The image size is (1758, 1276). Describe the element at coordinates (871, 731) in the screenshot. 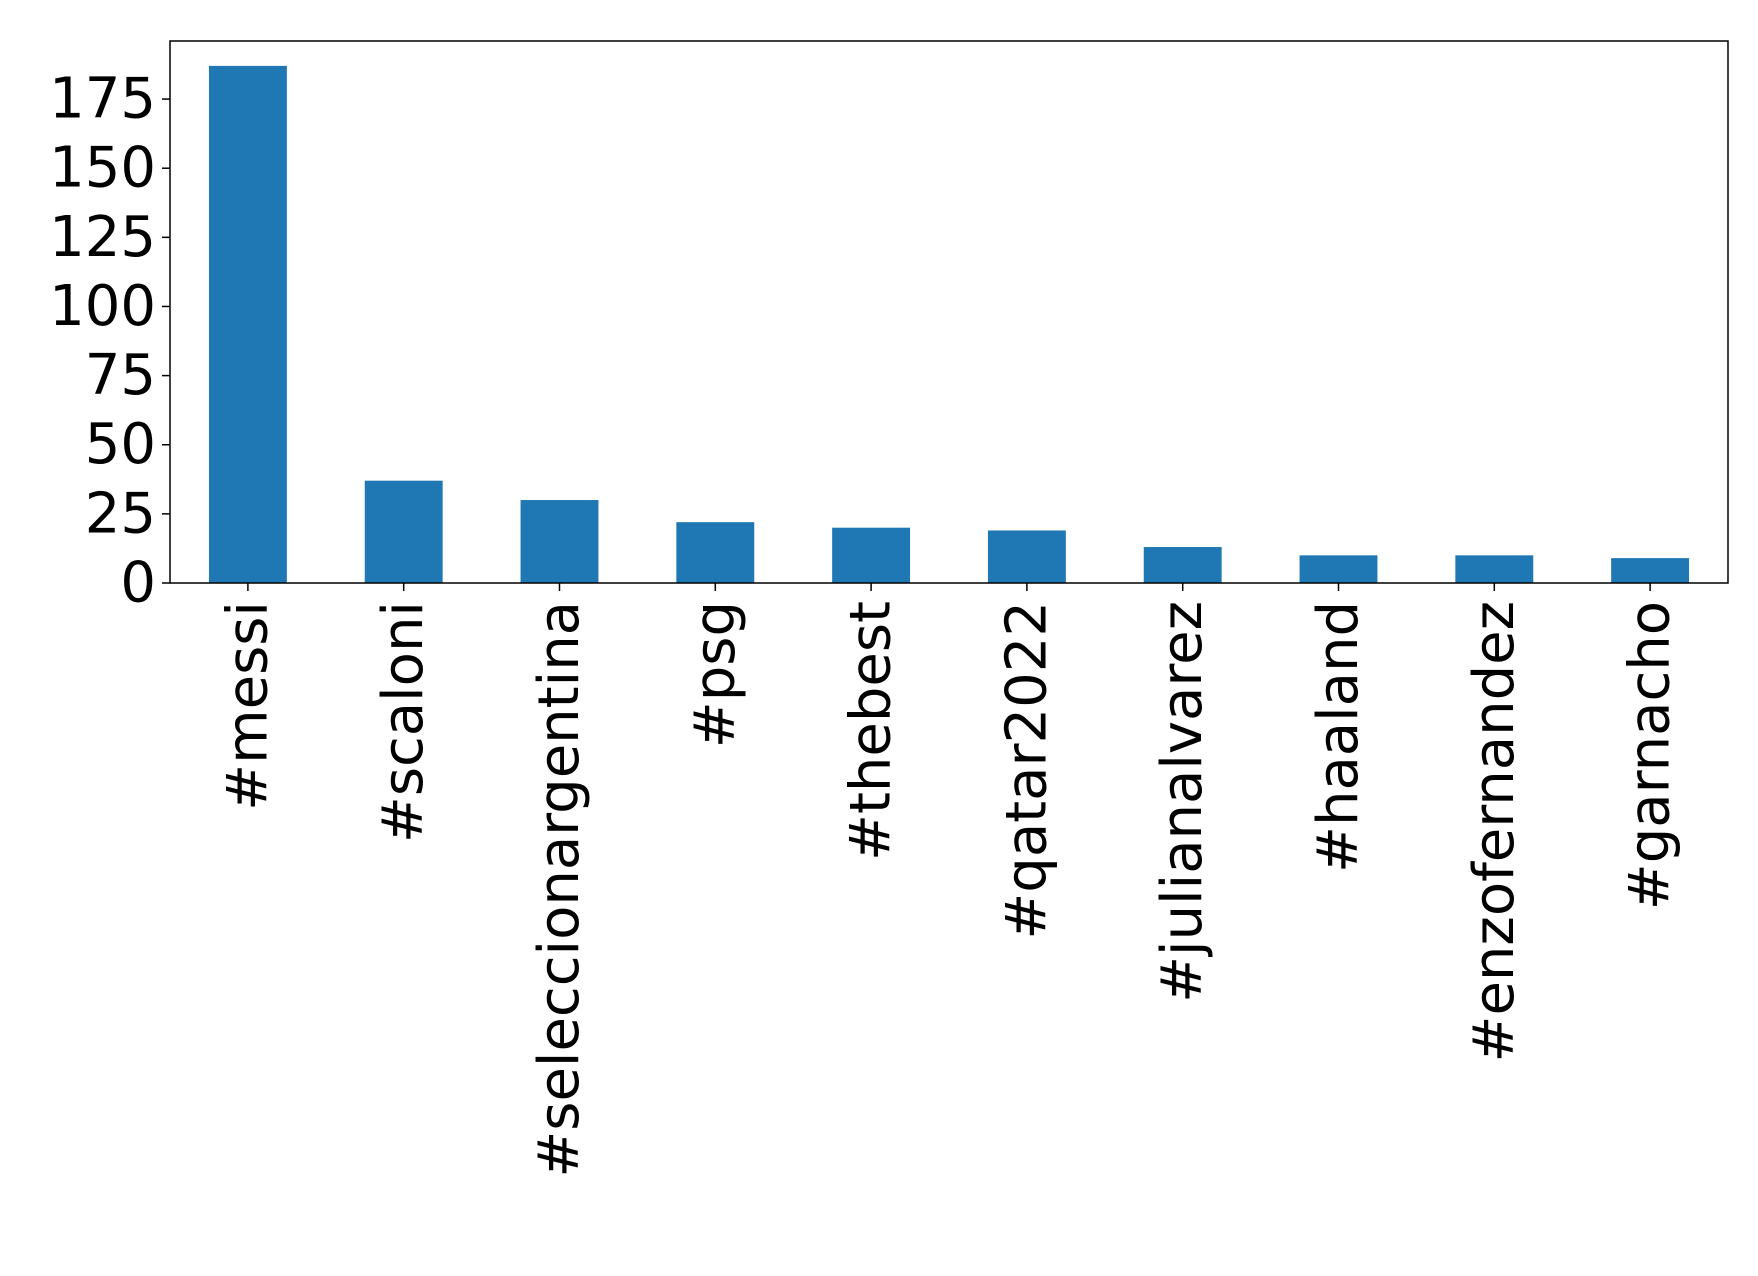

I see `x-tick-label: #thebest` at that location.